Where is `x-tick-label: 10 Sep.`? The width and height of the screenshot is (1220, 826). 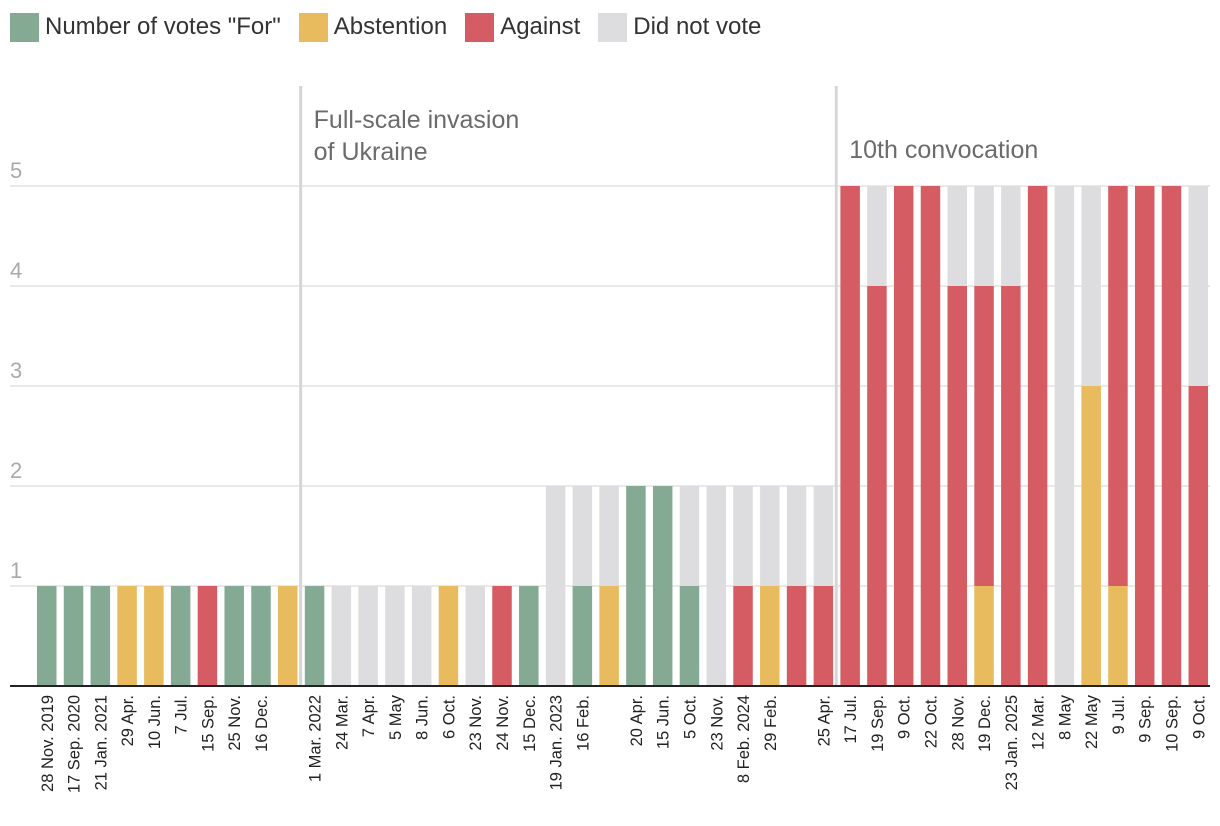
x-tick-label: 10 Sep. is located at coordinates (1173, 723).